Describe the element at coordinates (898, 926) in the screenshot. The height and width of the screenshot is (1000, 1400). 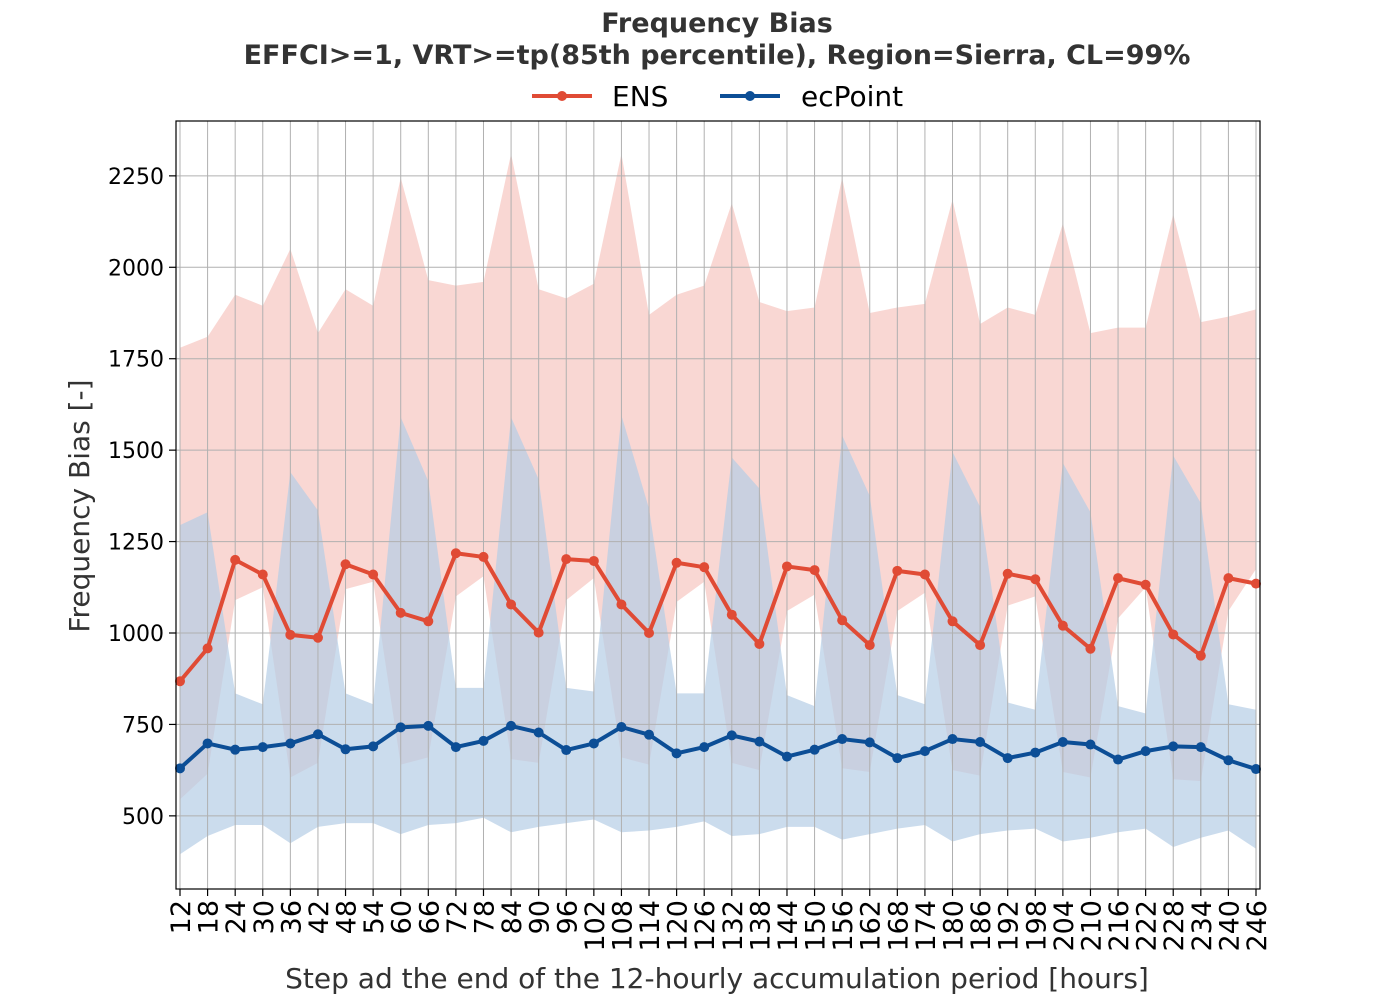
I see `x-tick-label: 168` at that location.